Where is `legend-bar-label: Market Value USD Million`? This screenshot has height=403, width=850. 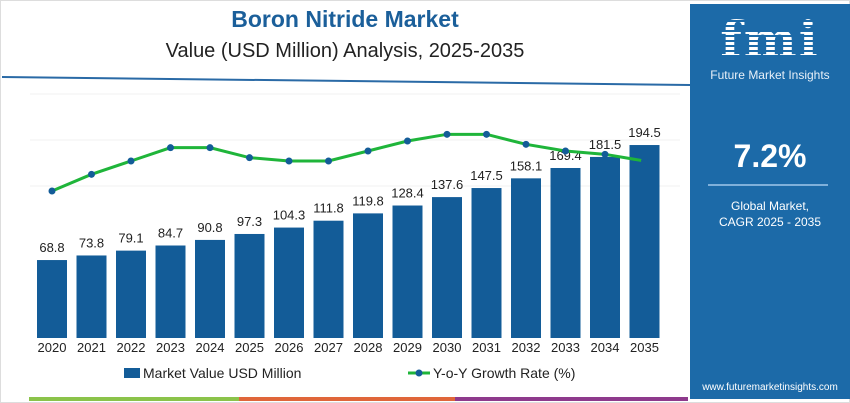 legend-bar-label: Market Value USD Million is located at coordinates (222, 373).